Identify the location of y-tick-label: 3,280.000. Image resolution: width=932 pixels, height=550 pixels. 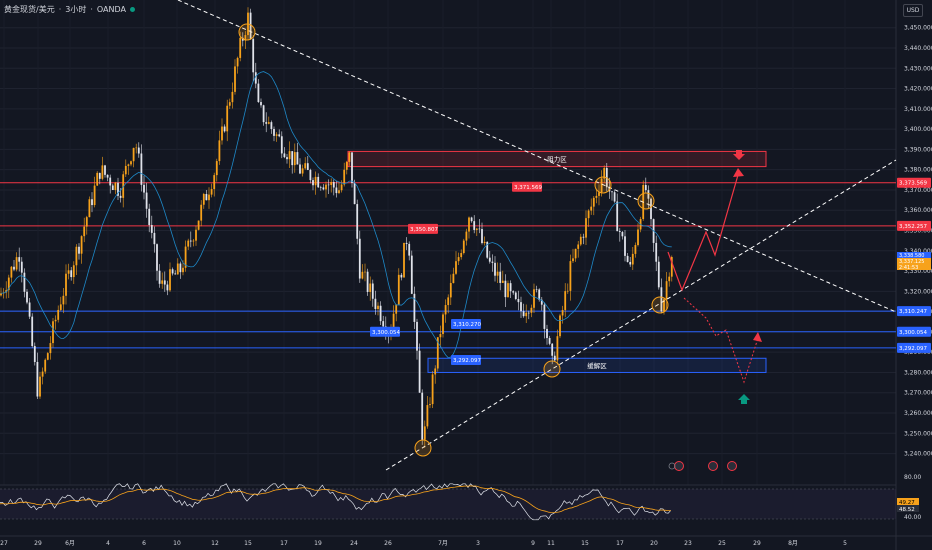
(918, 372).